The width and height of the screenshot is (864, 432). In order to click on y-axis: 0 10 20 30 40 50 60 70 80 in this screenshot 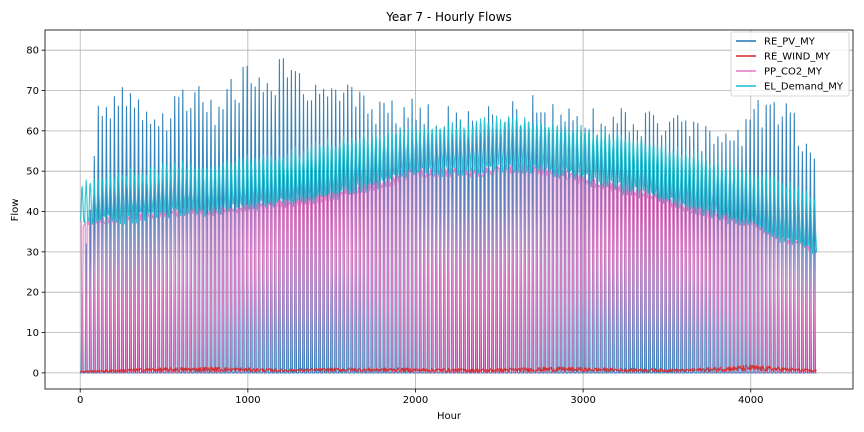, I will do `click(35, 212)`.